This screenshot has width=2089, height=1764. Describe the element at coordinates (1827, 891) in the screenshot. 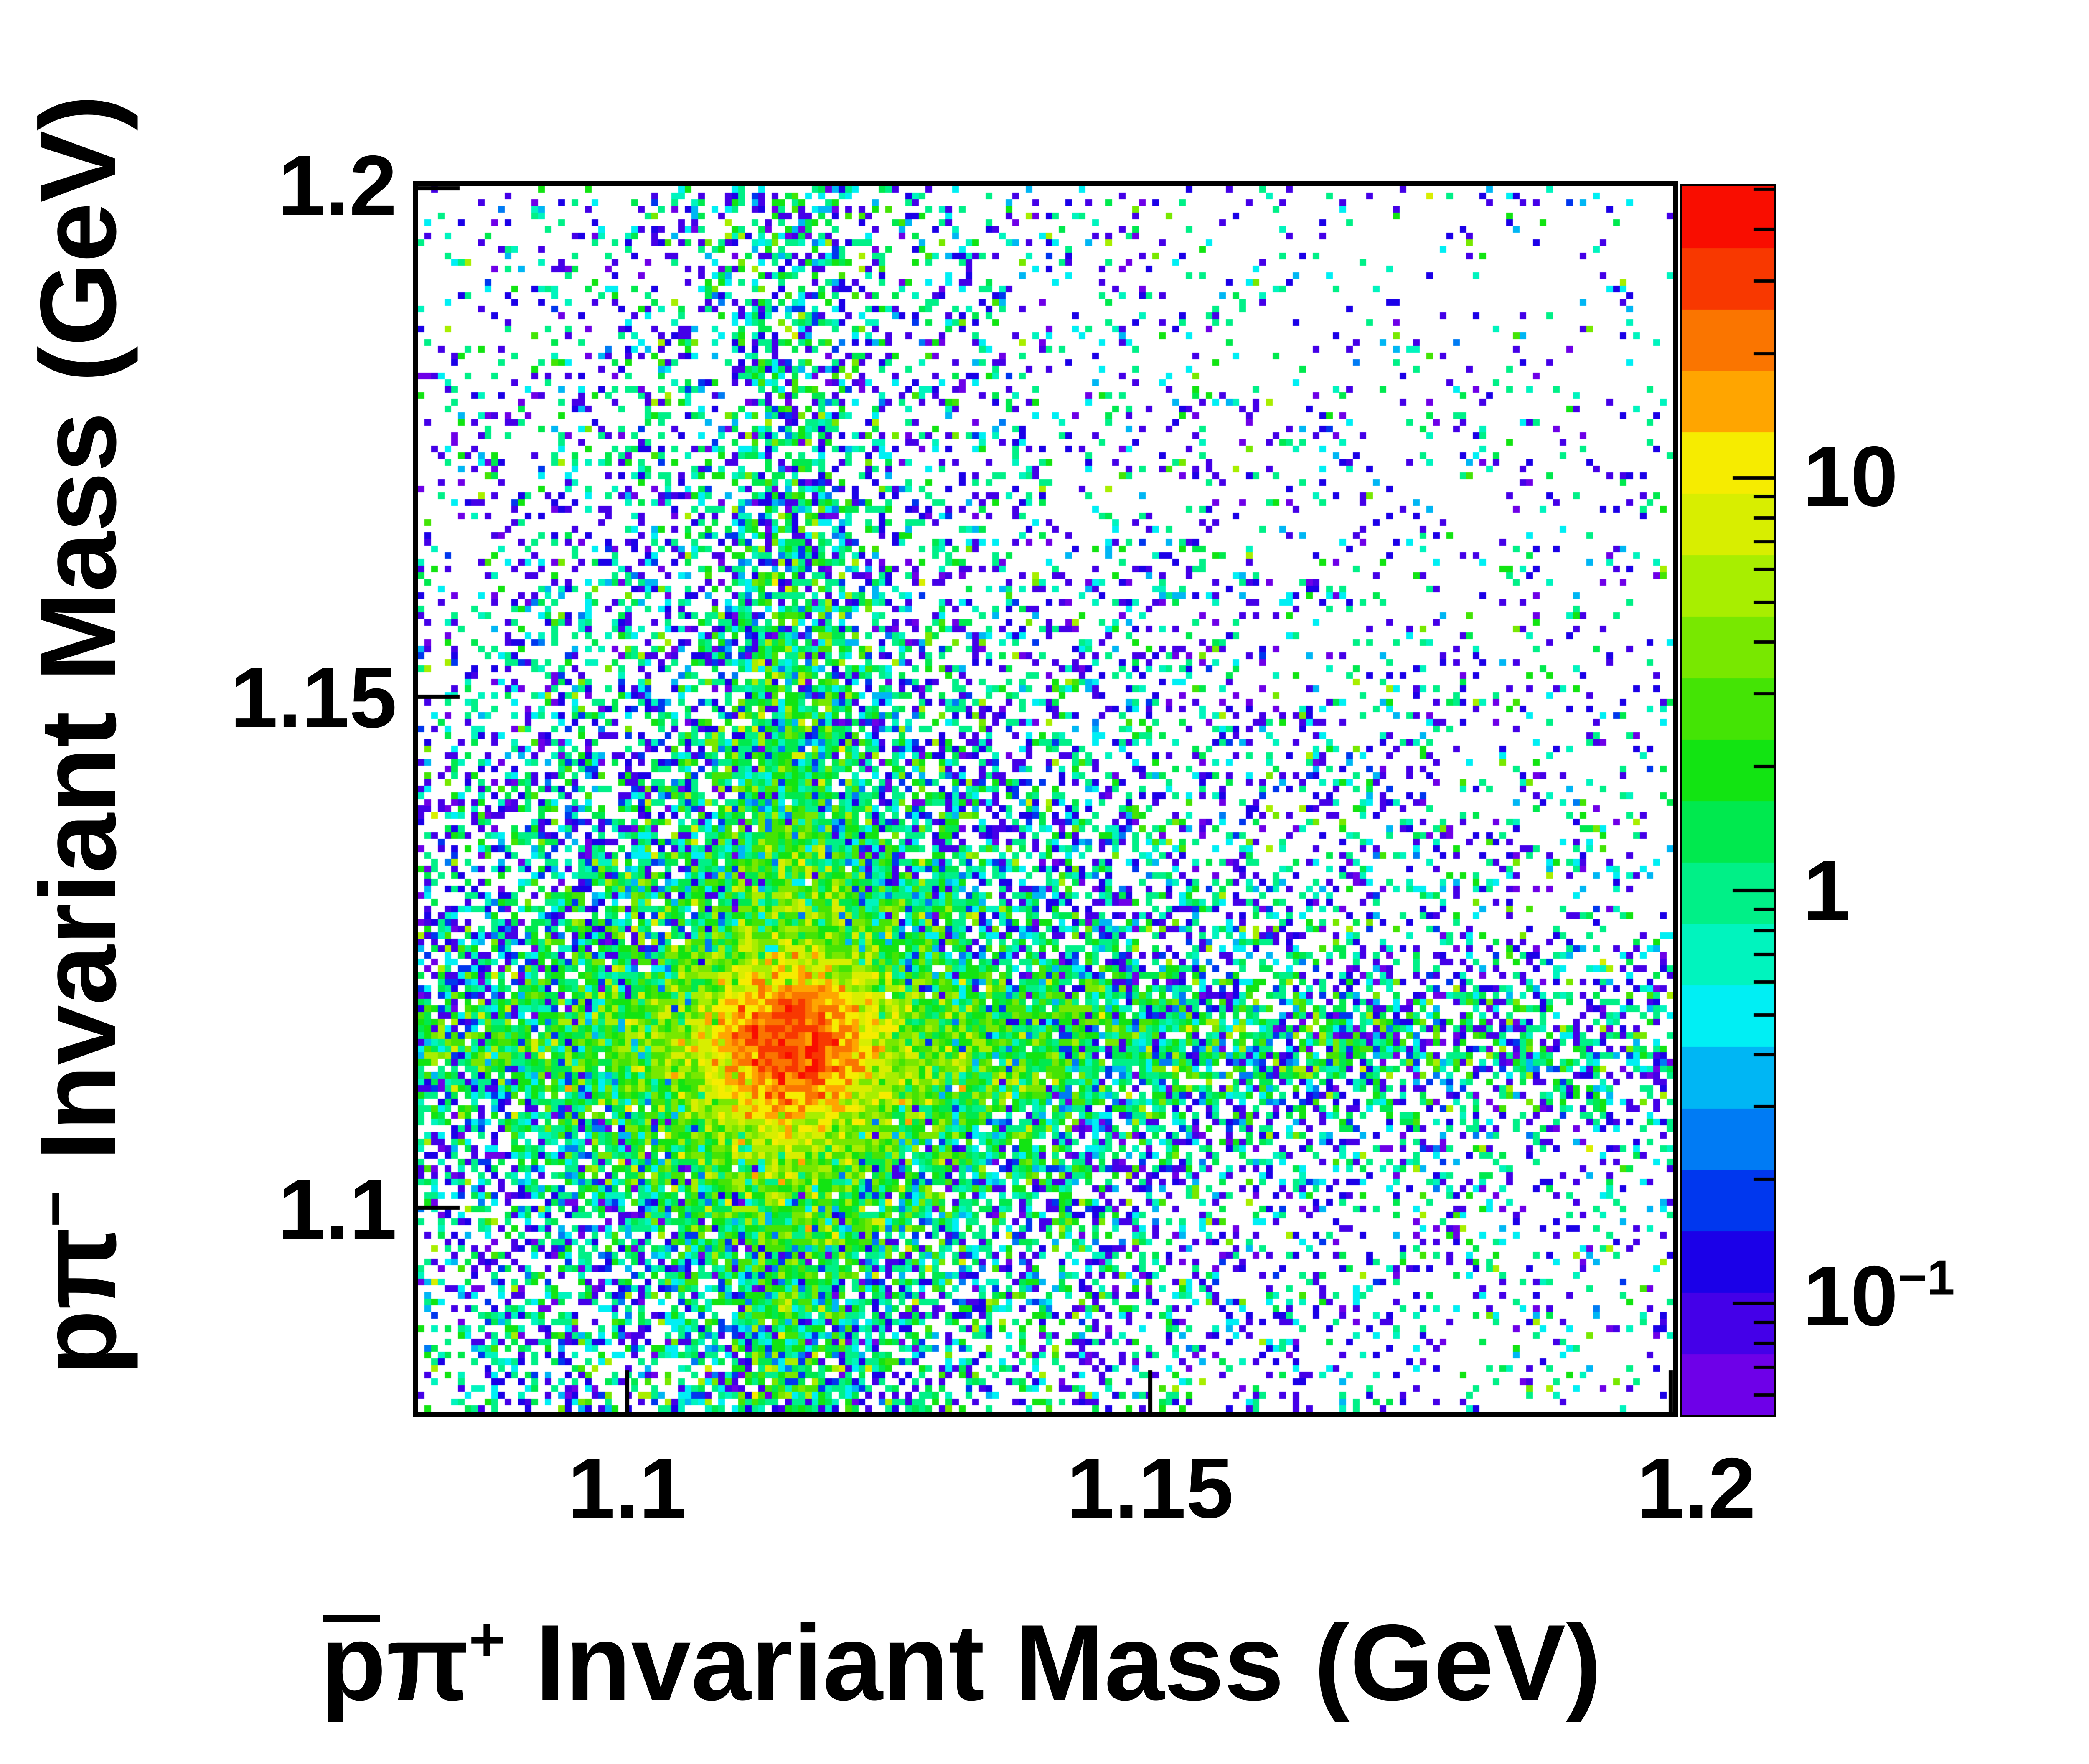

I see `z-label-1-base: 1` at that location.